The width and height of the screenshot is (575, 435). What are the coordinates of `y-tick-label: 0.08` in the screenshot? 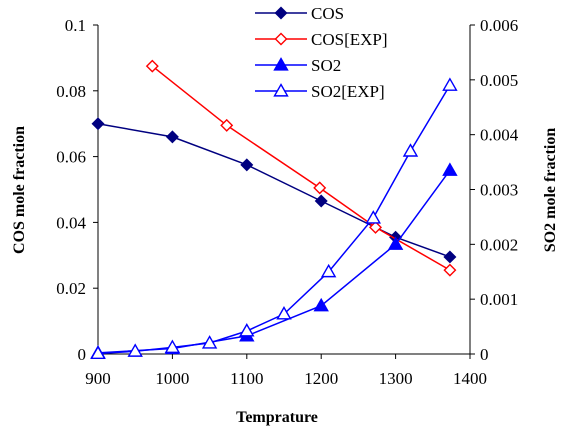 It's located at (71, 91).